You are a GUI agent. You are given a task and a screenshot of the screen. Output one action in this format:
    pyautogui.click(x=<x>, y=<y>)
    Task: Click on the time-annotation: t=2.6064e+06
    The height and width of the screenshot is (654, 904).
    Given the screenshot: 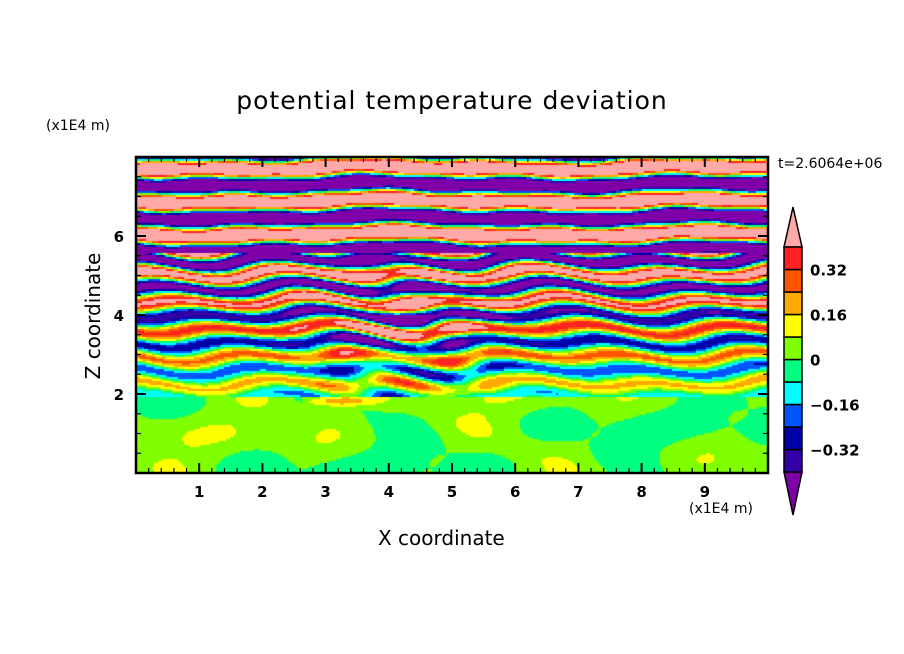 What is the action you would take?
    pyautogui.click(x=830, y=164)
    